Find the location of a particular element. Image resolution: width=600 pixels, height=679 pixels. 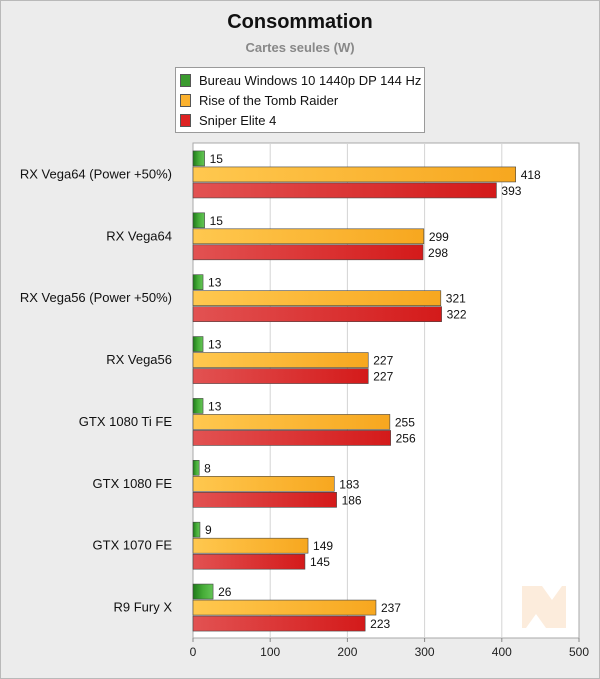

bar-value-label: 183 is located at coordinates (349, 484).